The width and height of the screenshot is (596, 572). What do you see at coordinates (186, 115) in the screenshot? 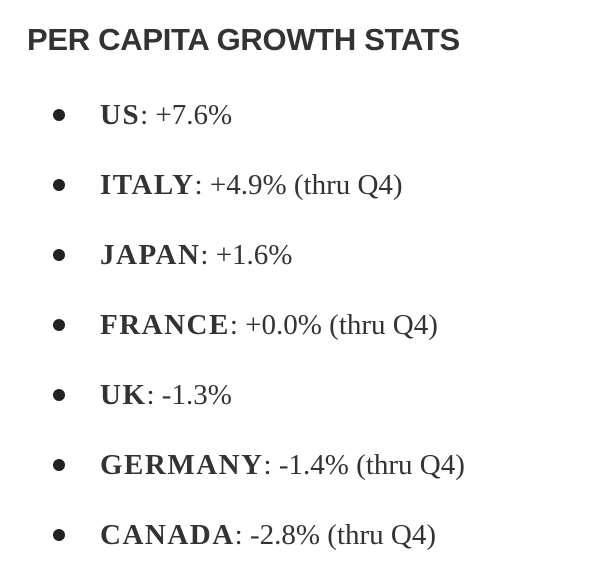
I see `growth-text: : +7.6%` at bounding box center [186, 115].